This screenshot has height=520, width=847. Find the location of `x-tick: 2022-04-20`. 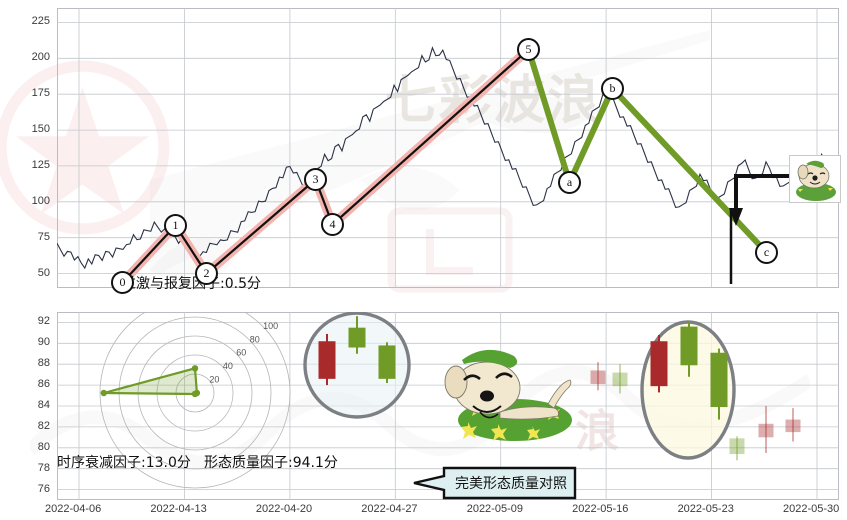

x-tick: 2022-04-20 is located at coordinates (284, 509).